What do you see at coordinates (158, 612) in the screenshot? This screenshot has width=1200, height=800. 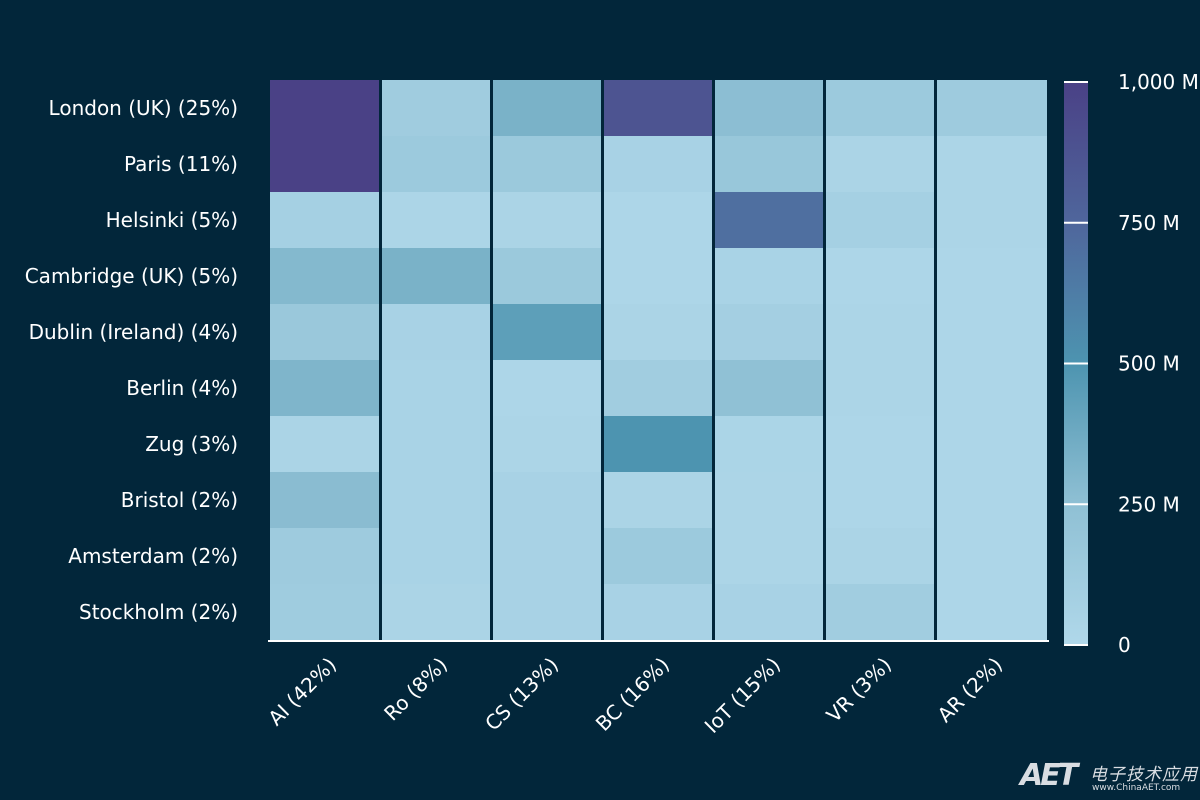 I see `row-label: Stockholm (2%)` at bounding box center [158, 612].